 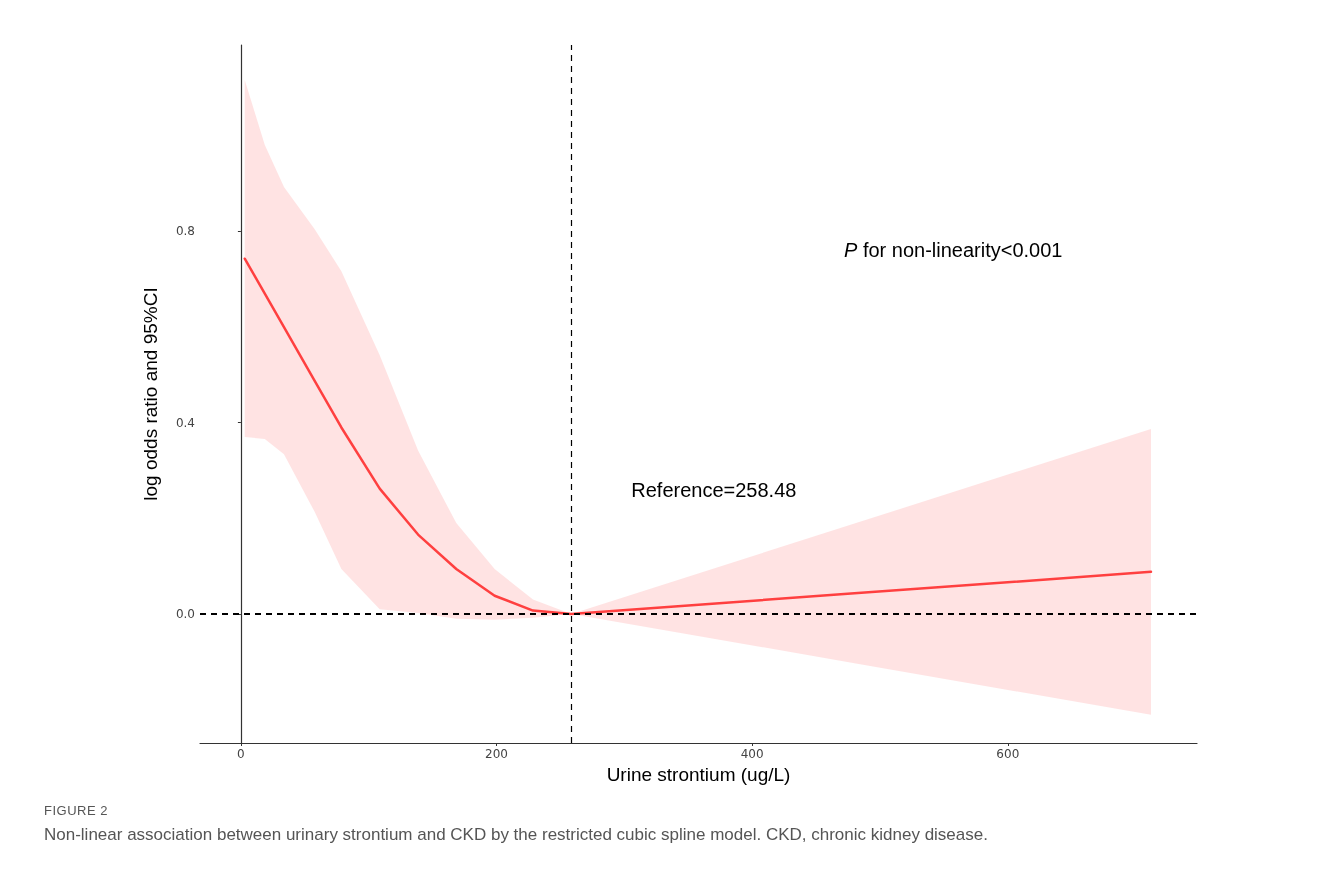 I want to click on y-axis-title: log odds ratio and 95%CI, so click(x=150, y=394).